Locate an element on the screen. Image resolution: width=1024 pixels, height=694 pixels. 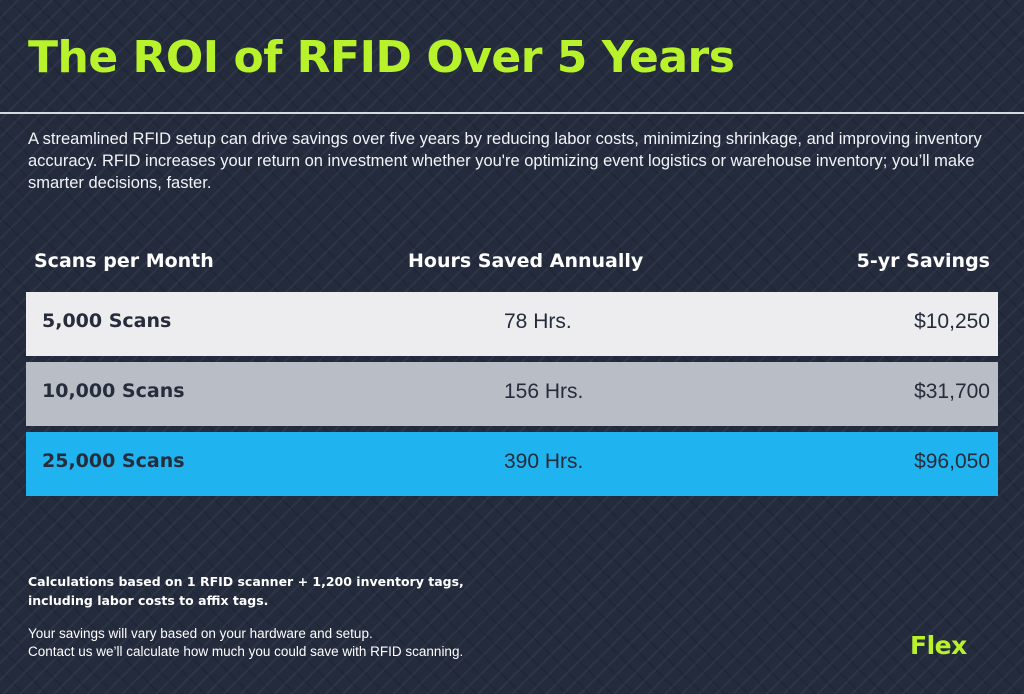
row-scans: 5,000 Scans is located at coordinates (107, 321).